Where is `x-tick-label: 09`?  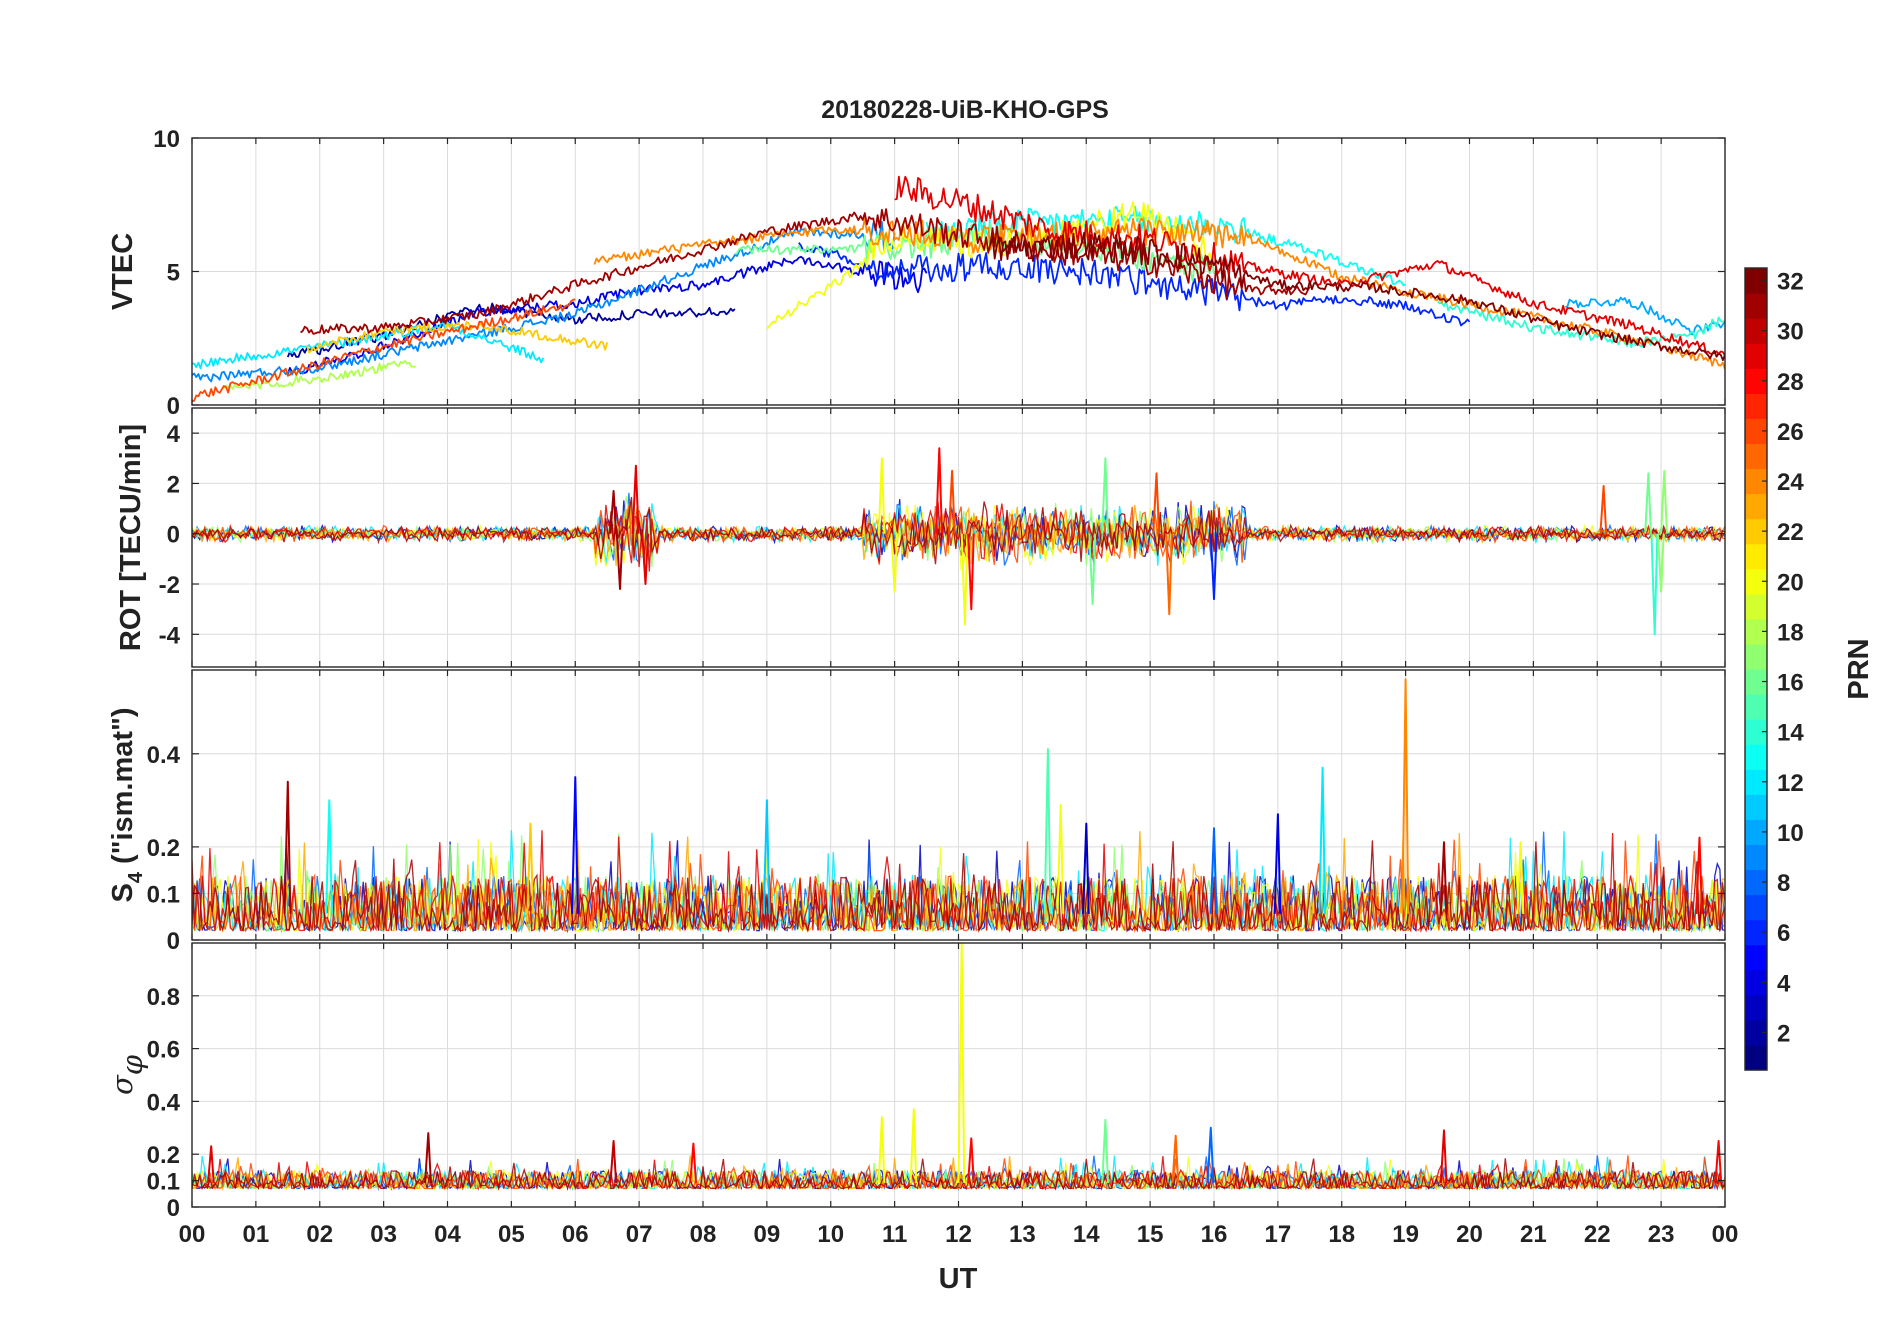 x-tick-label: 09 is located at coordinates (767, 1234).